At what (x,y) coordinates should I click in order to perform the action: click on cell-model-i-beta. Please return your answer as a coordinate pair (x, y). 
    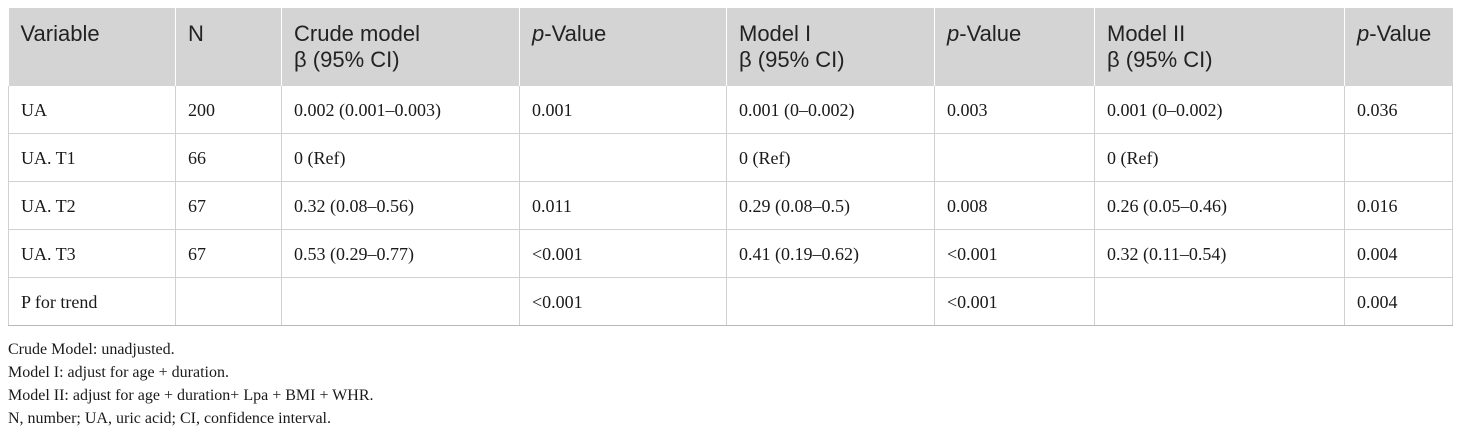
    Looking at the image, I should click on (830, 301).